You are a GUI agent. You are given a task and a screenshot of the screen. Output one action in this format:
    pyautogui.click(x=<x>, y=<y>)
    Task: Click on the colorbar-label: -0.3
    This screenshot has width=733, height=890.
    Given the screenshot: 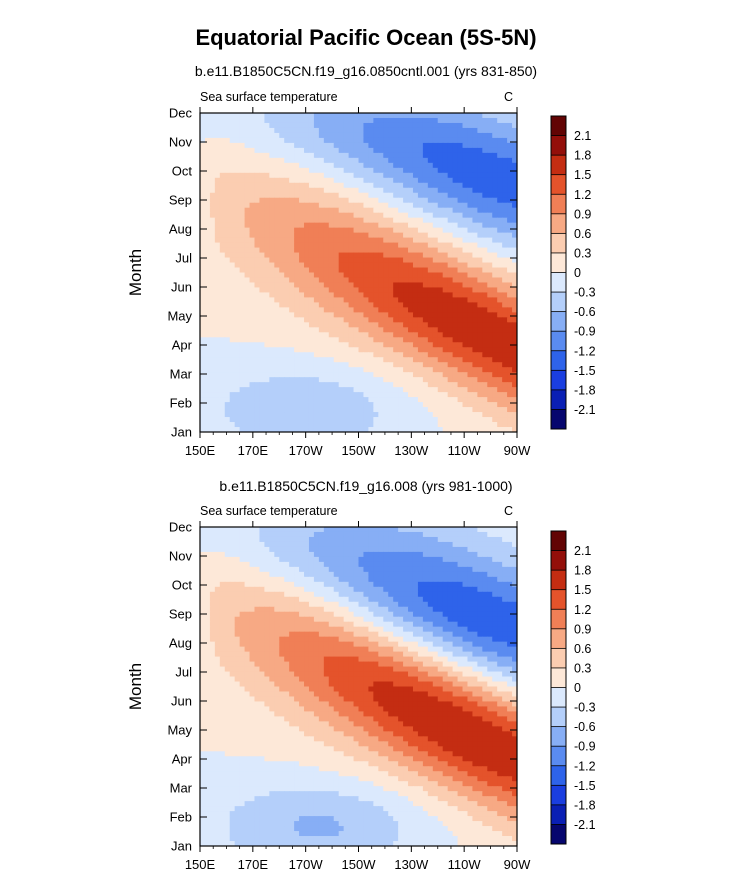 What is the action you would take?
    pyautogui.click(x=585, y=293)
    